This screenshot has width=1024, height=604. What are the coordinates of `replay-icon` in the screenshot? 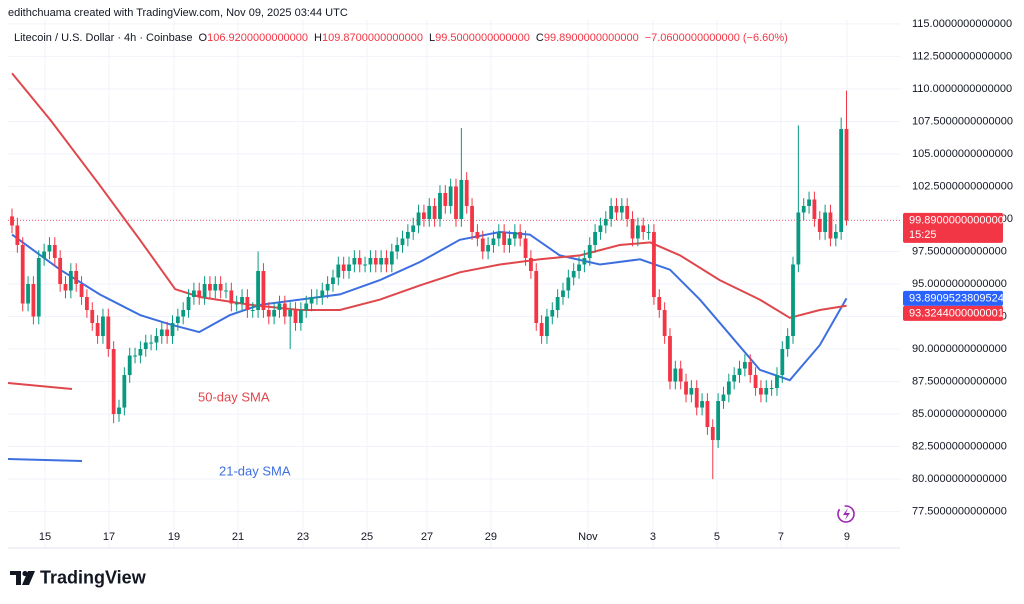 It's located at (846, 514).